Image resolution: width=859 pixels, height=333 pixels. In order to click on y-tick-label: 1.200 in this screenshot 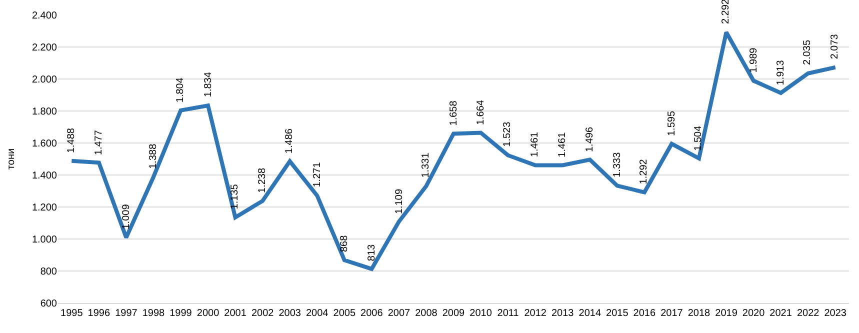, I will do `click(45, 208)`.